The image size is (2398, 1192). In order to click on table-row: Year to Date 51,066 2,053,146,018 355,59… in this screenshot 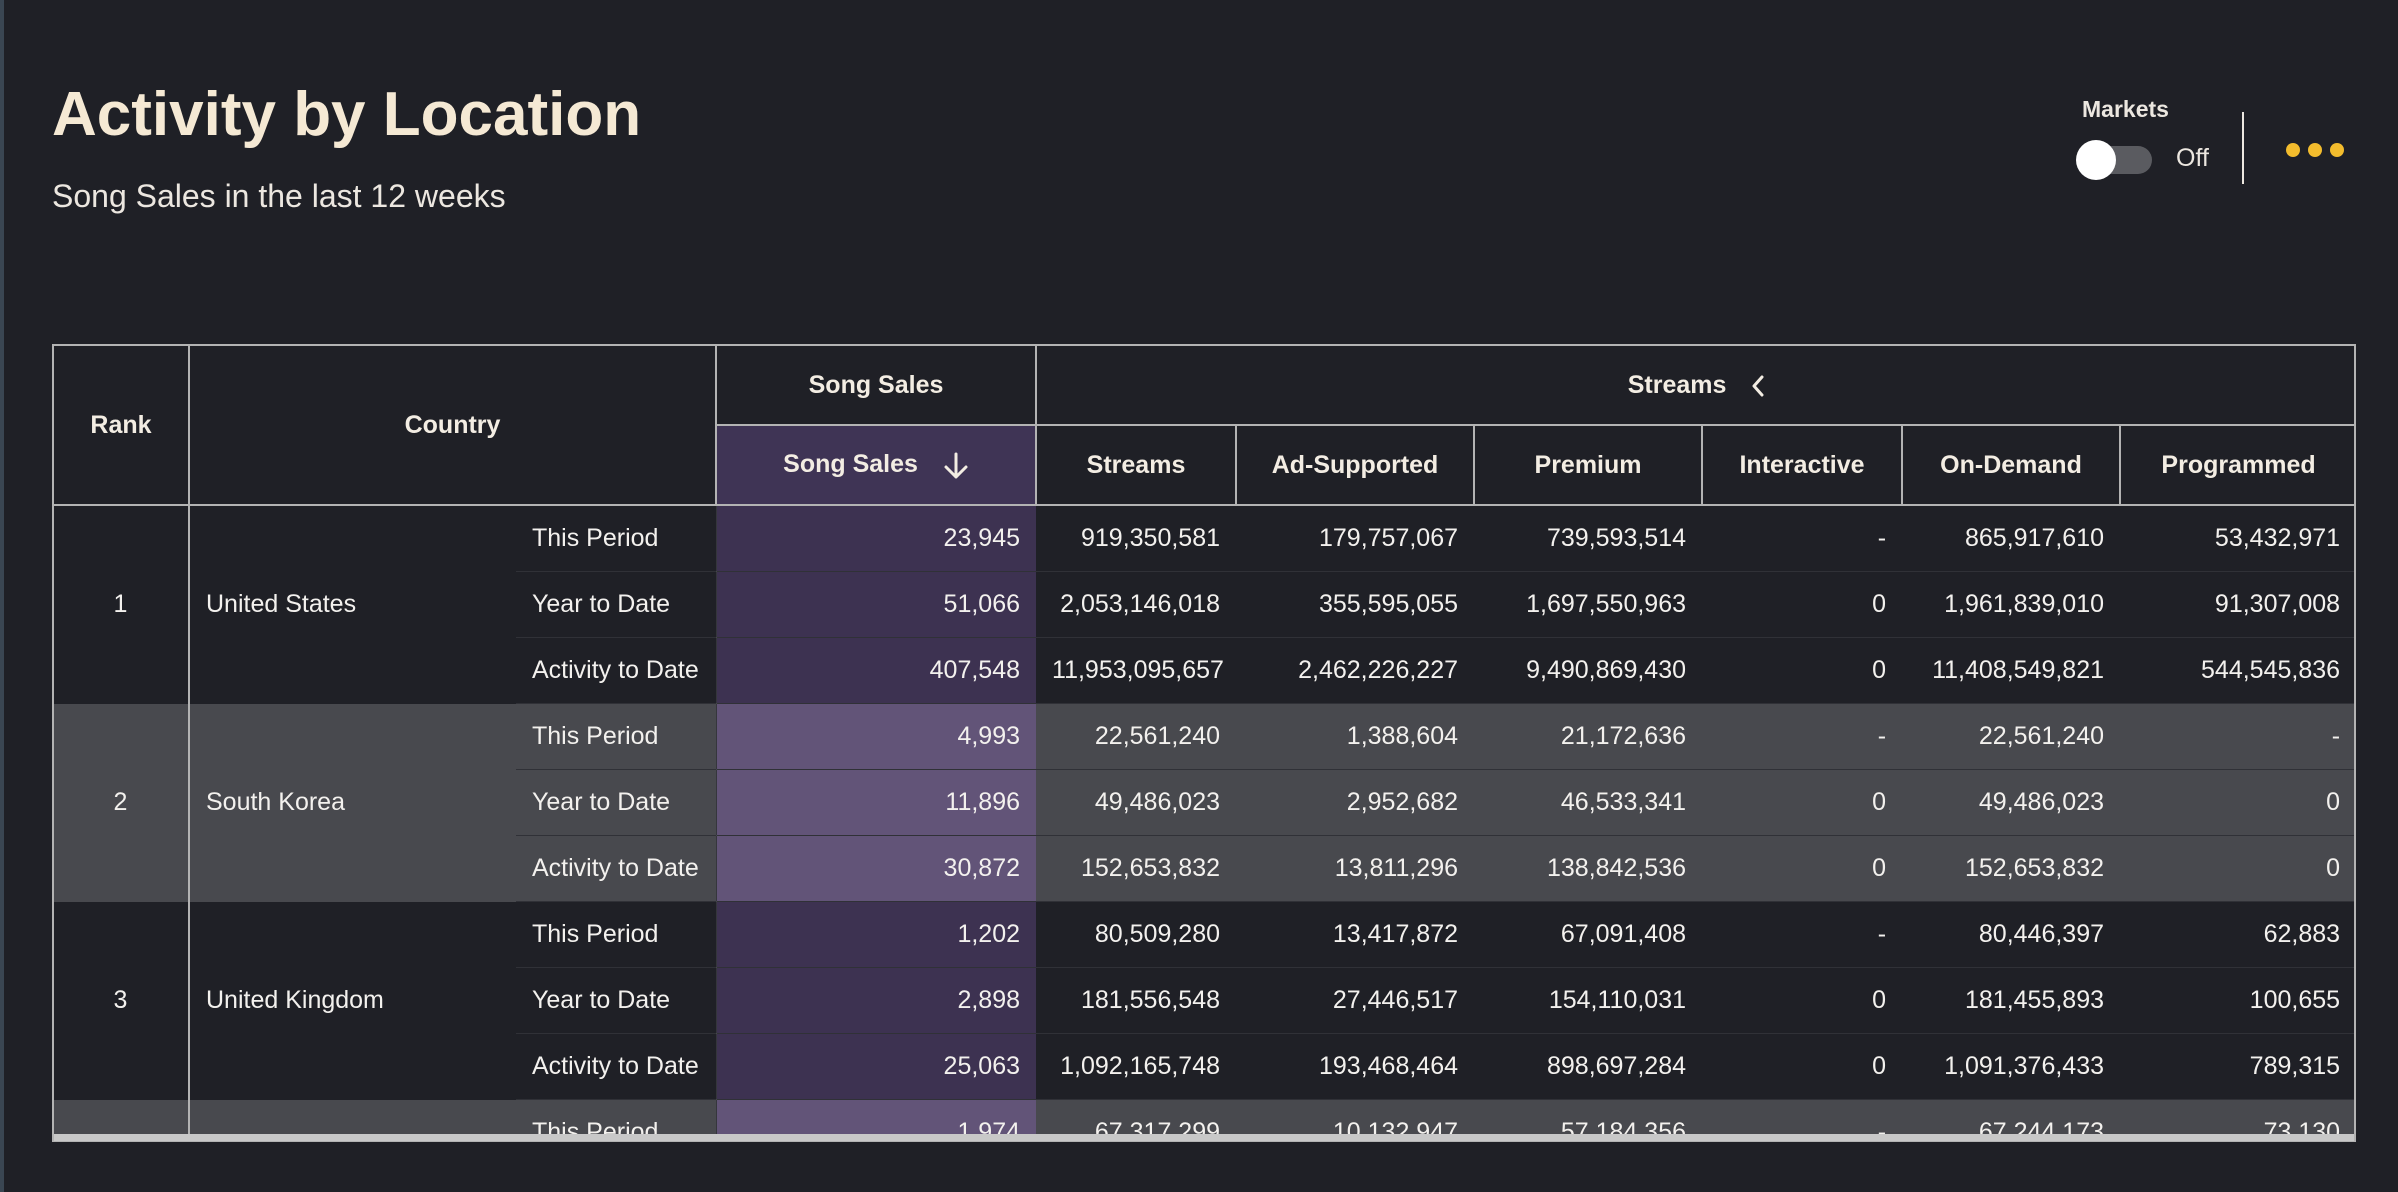, I will do `click(1204, 604)`.